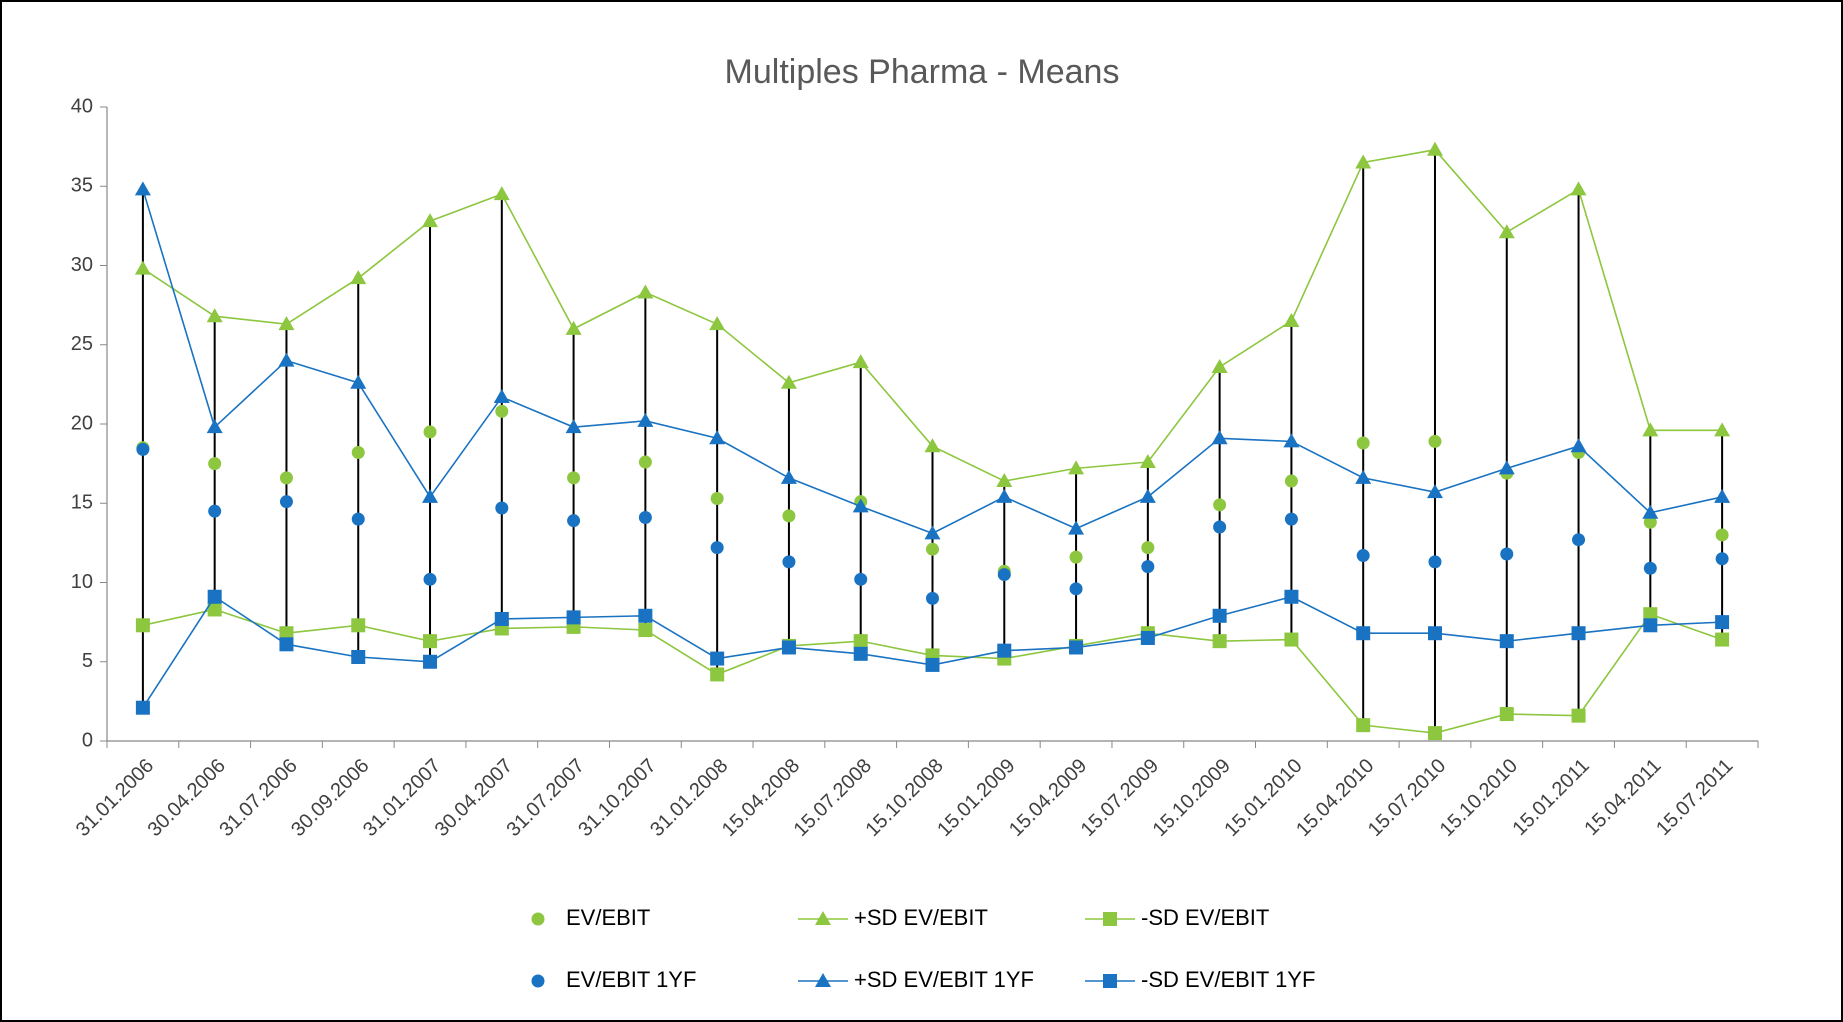  What do you see at coordinates (87, 740) in the screenshot?
I see `y-tick-label: 0` at bounding box center [87, 740].